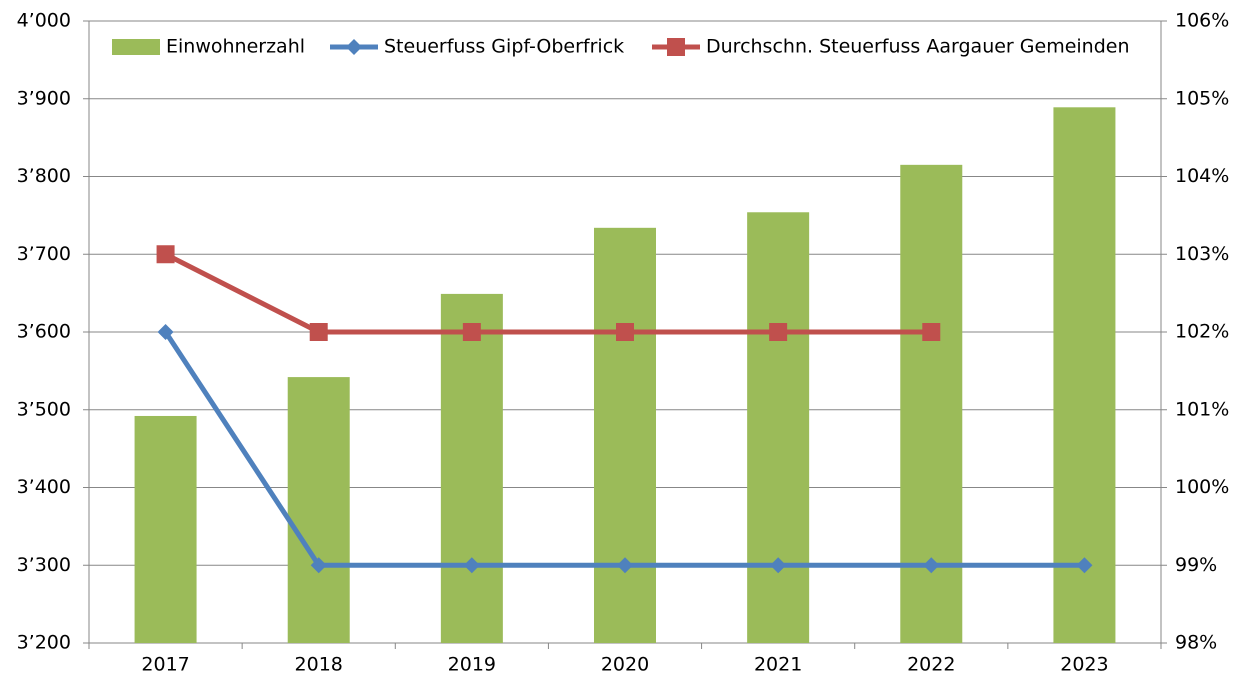 The height and width of the screenshot is (683, 1253). I want to click on y-tick-label: 4’000, so click(44, 21).